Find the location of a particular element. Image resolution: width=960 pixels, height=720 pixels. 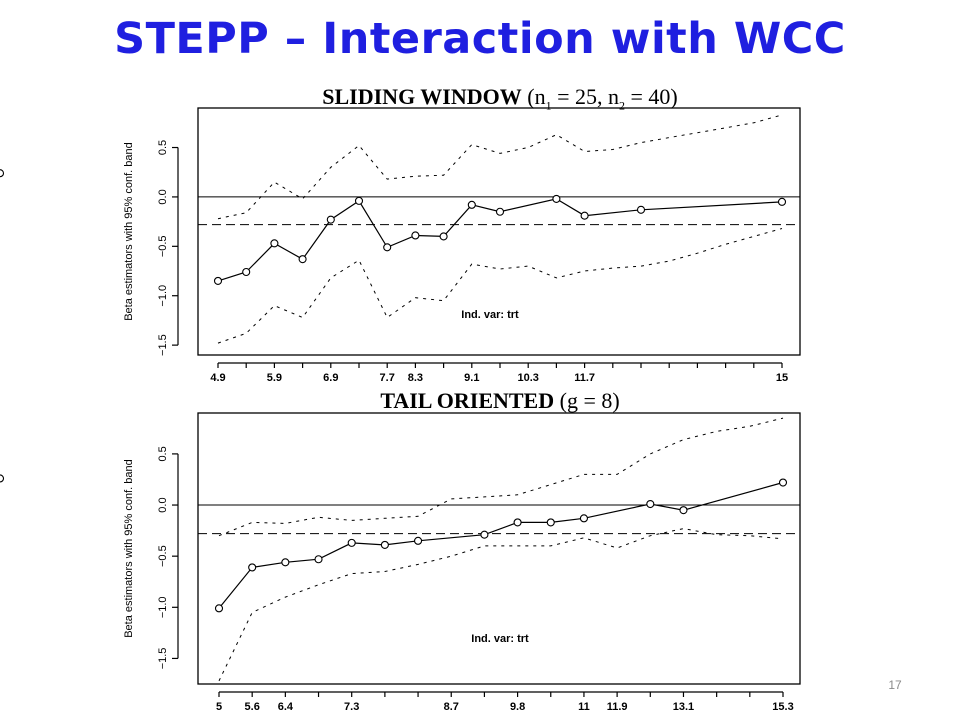

chart-1-x-tick-label: 11.7 is located at coordinates (584, 378).